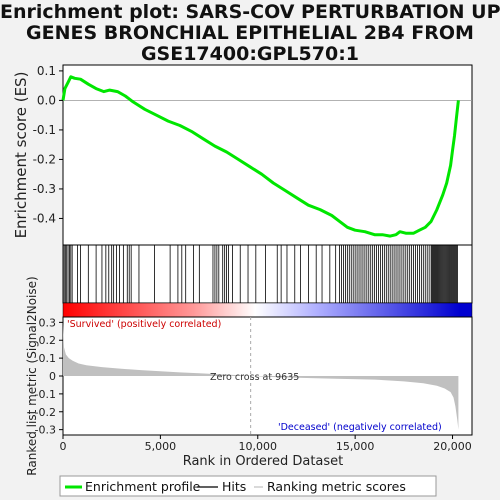  Describe the element at coordinates (44, 218) in the screenshot. I see `es-y-tick-label: -0.4` at that location.